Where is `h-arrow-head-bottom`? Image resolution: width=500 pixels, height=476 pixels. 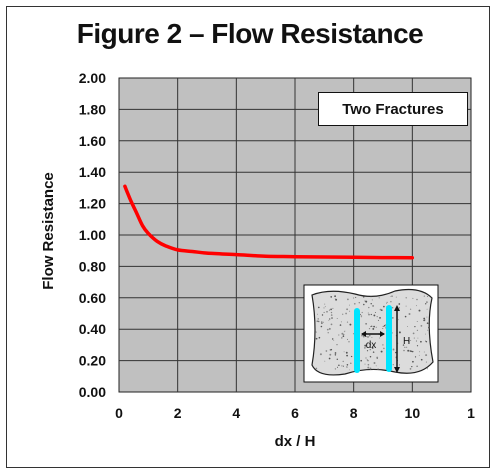 h-arrow-head-bottom is located at coordinates (397, 370).